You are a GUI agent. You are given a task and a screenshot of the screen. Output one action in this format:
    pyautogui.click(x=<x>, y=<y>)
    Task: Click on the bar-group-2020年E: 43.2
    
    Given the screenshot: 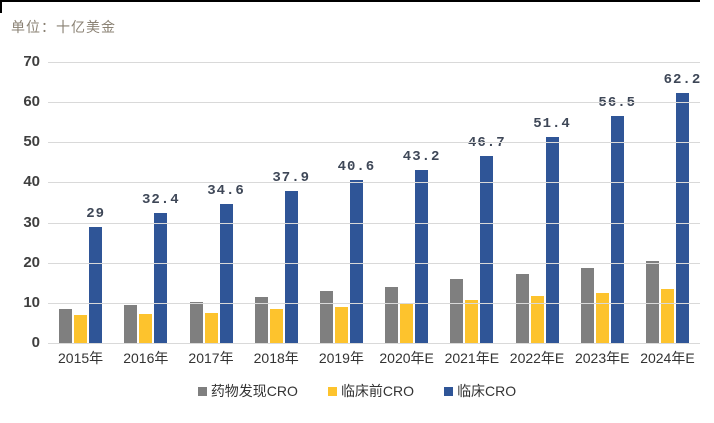 What is the action you would take?
    pyautogui.click(x=406, y=202)
    